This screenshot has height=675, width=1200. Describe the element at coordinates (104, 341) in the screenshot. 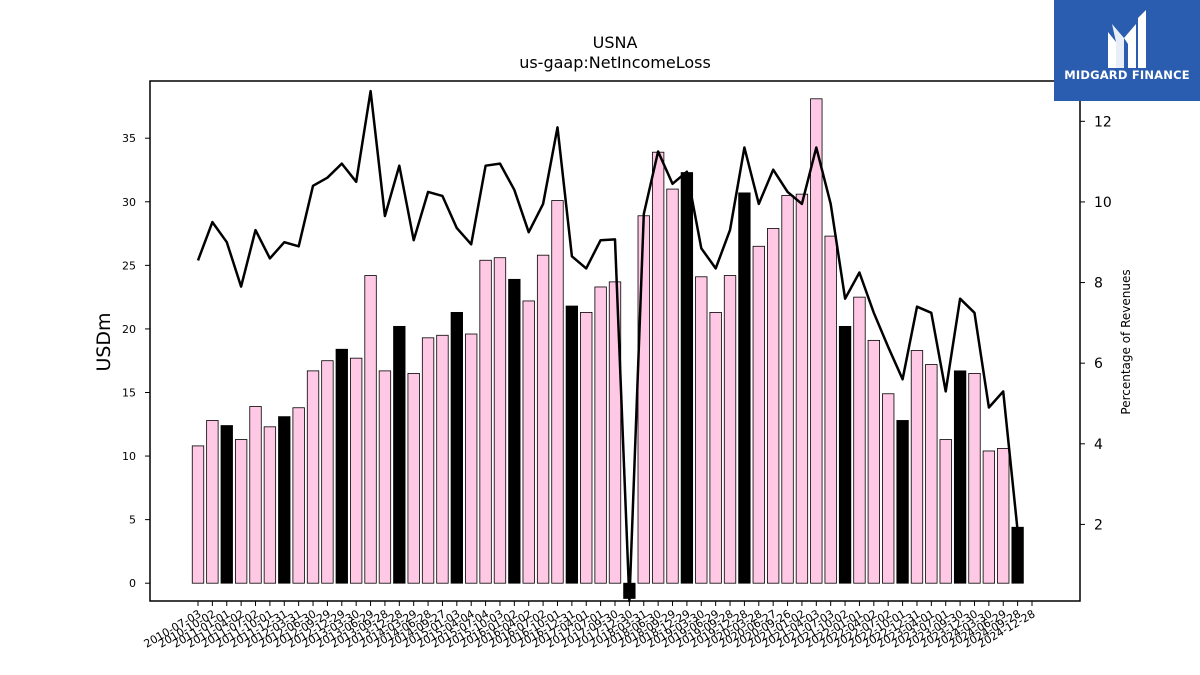

I see `y-axis-label: USDm` at that location.